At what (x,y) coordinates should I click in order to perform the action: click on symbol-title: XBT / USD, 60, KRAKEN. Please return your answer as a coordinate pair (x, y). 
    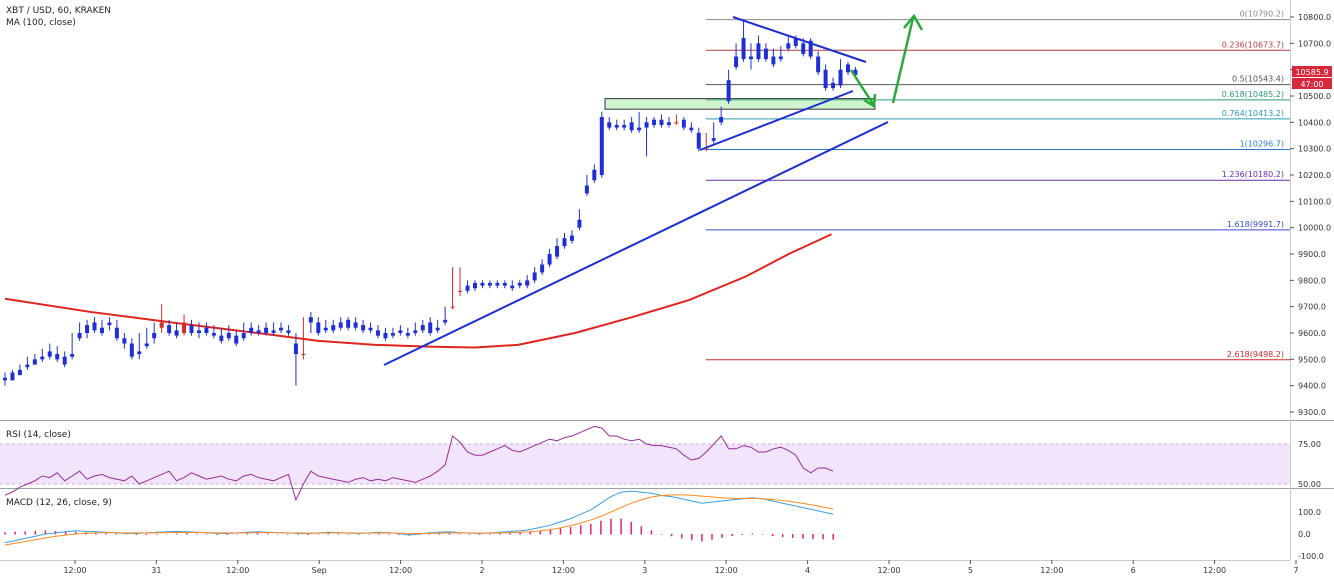
    Looking at the image, I should click on (58, 11).